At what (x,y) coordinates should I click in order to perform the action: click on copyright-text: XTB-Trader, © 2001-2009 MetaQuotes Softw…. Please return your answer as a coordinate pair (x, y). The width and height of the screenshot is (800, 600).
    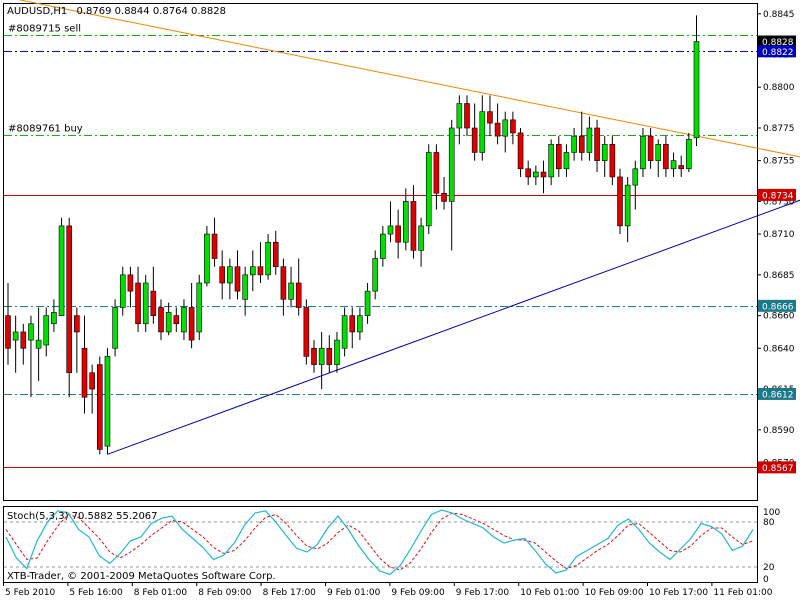
    Looking at the image, I should click on (141, 576).